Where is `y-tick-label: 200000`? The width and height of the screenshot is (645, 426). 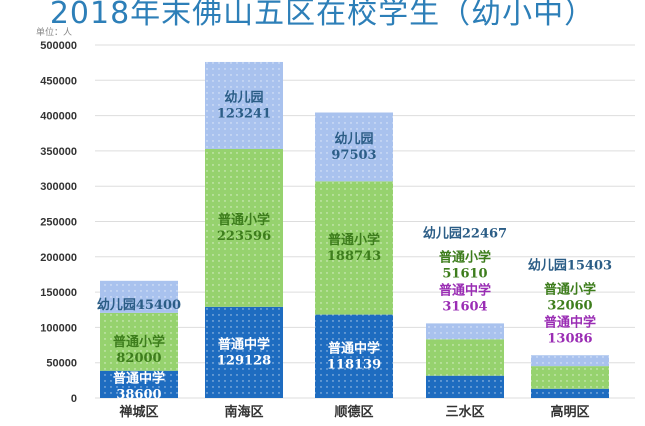 y-tick-label: 200000 is located at coordinates (58, 258).